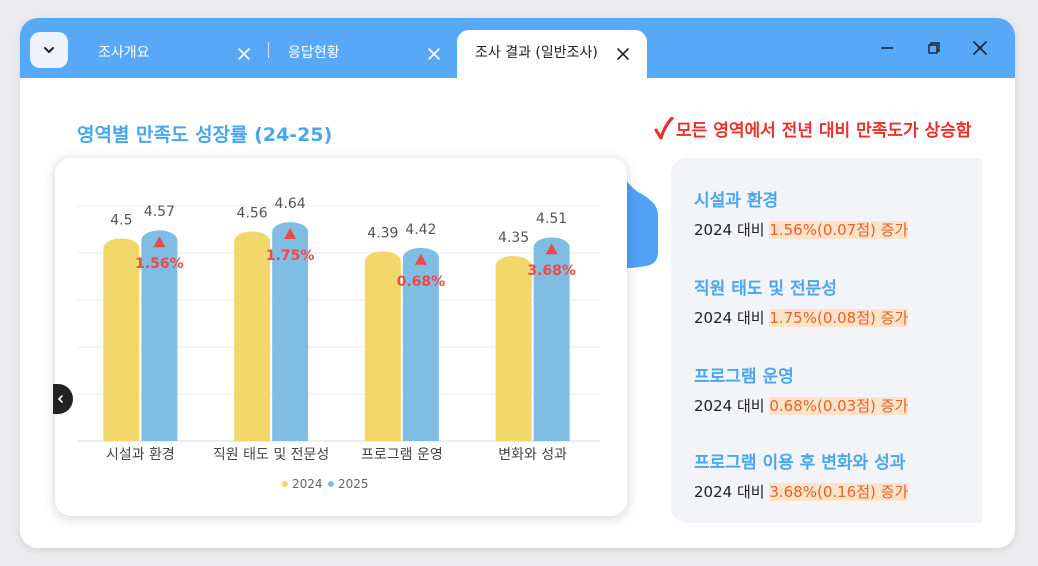  I want to click on chart-title: 영역별 만족도 성장률 (24-25), so click(205, 135).